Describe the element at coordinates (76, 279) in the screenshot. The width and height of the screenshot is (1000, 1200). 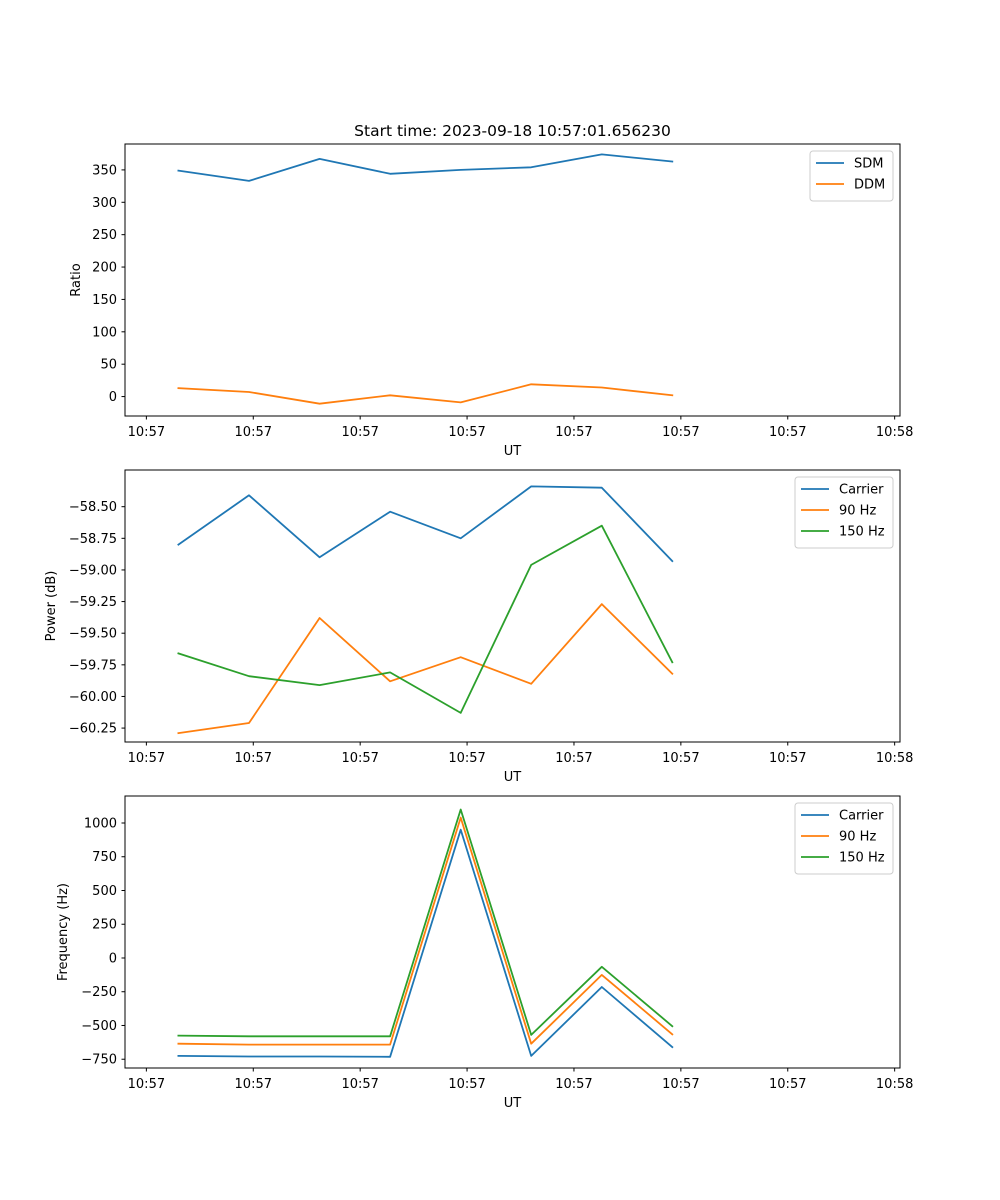
I see `y-axis-label: Ratio` at that location.